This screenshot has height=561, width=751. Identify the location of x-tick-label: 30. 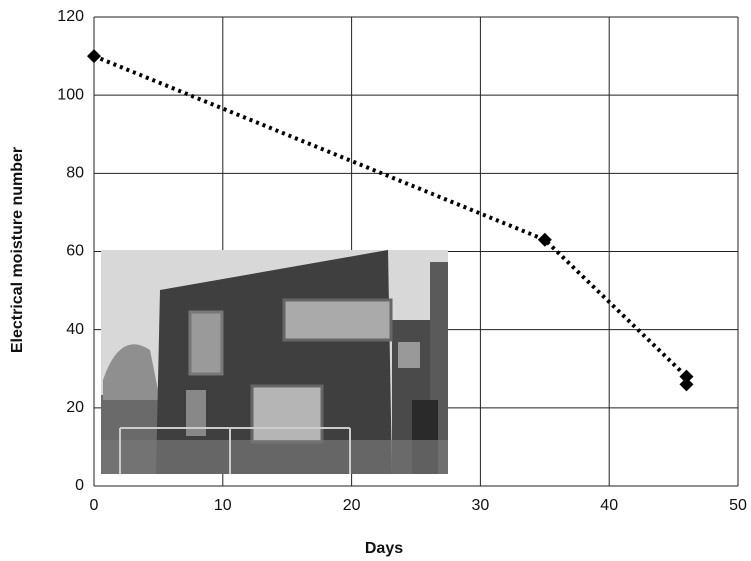
(481, 505).